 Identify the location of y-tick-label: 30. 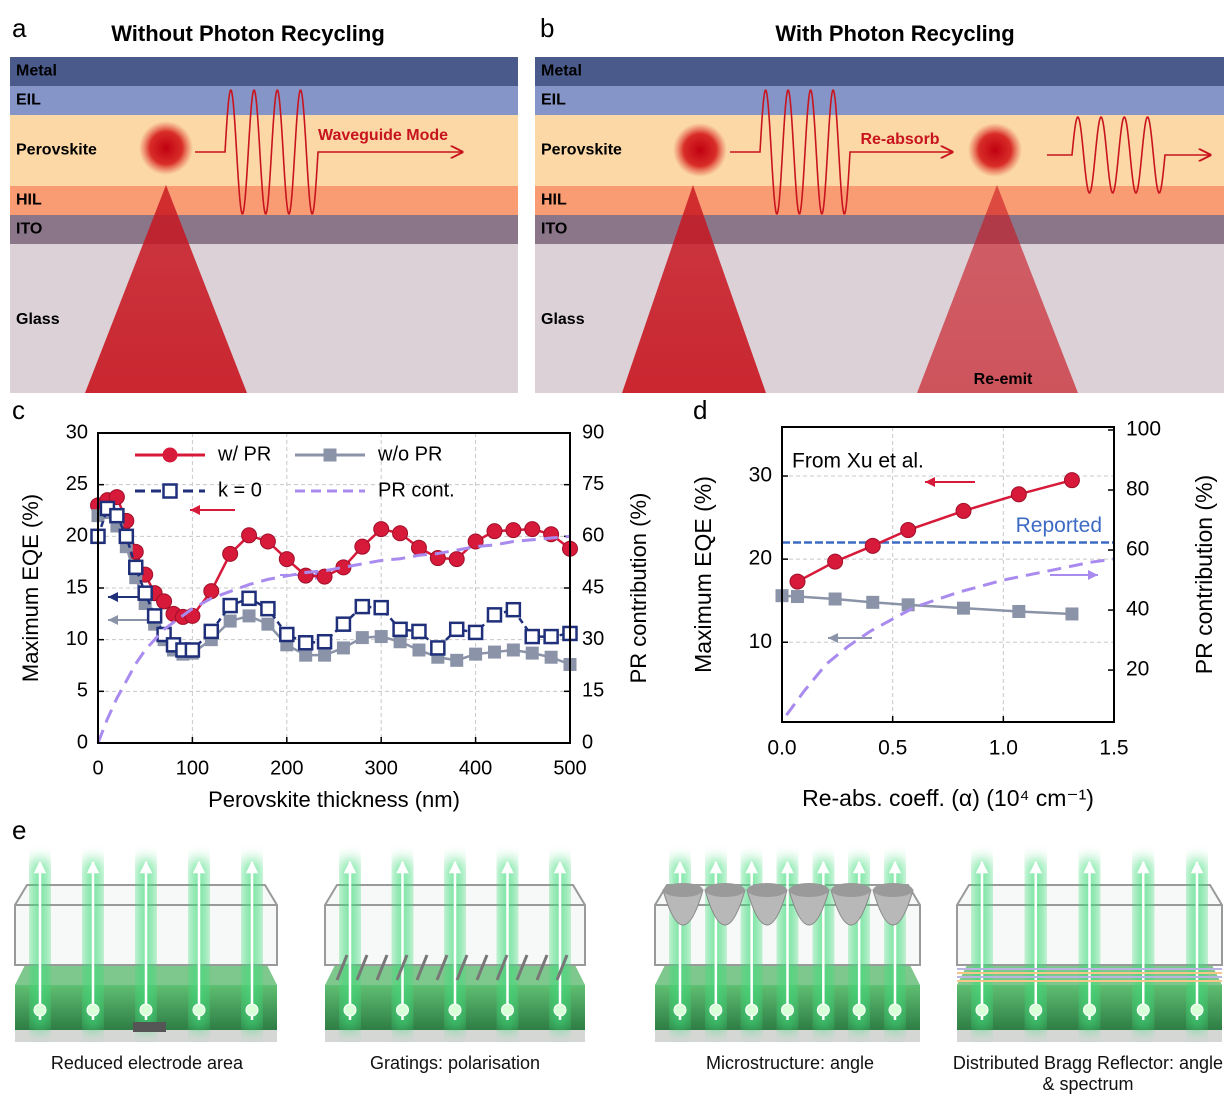
(77, 432).